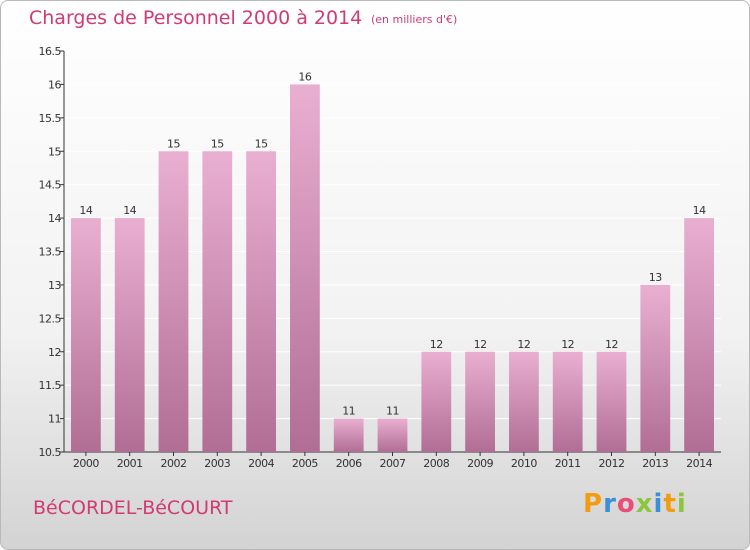 The image size is (750, 550). I want to click on bar-2009, so click(480, 401).